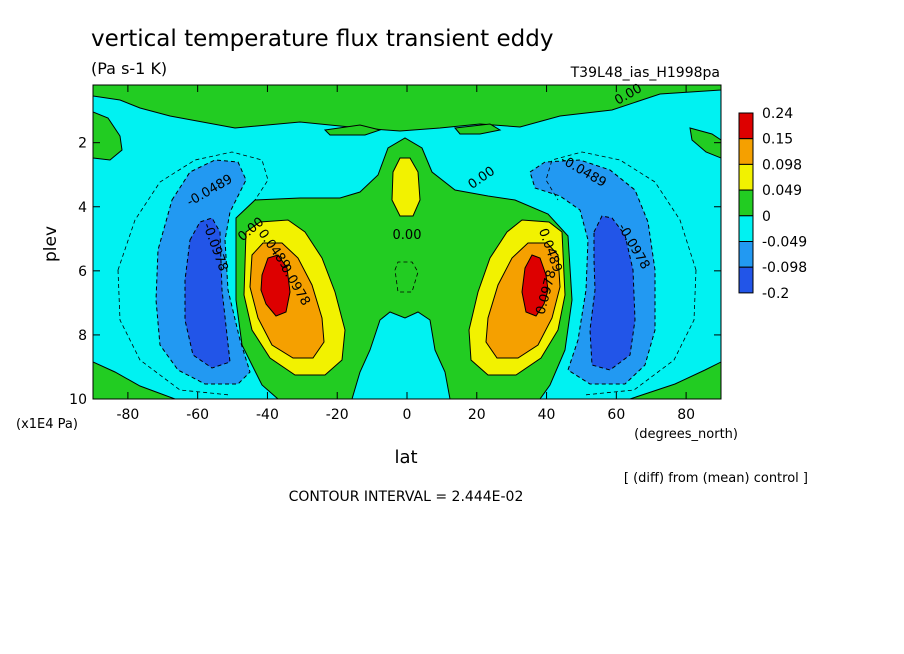 The image size is (904, 654). What do you see at coordinates (782, 191) in the screenshot?
I see `colorbar-label: 0.049` at bounding box center [782, 191].